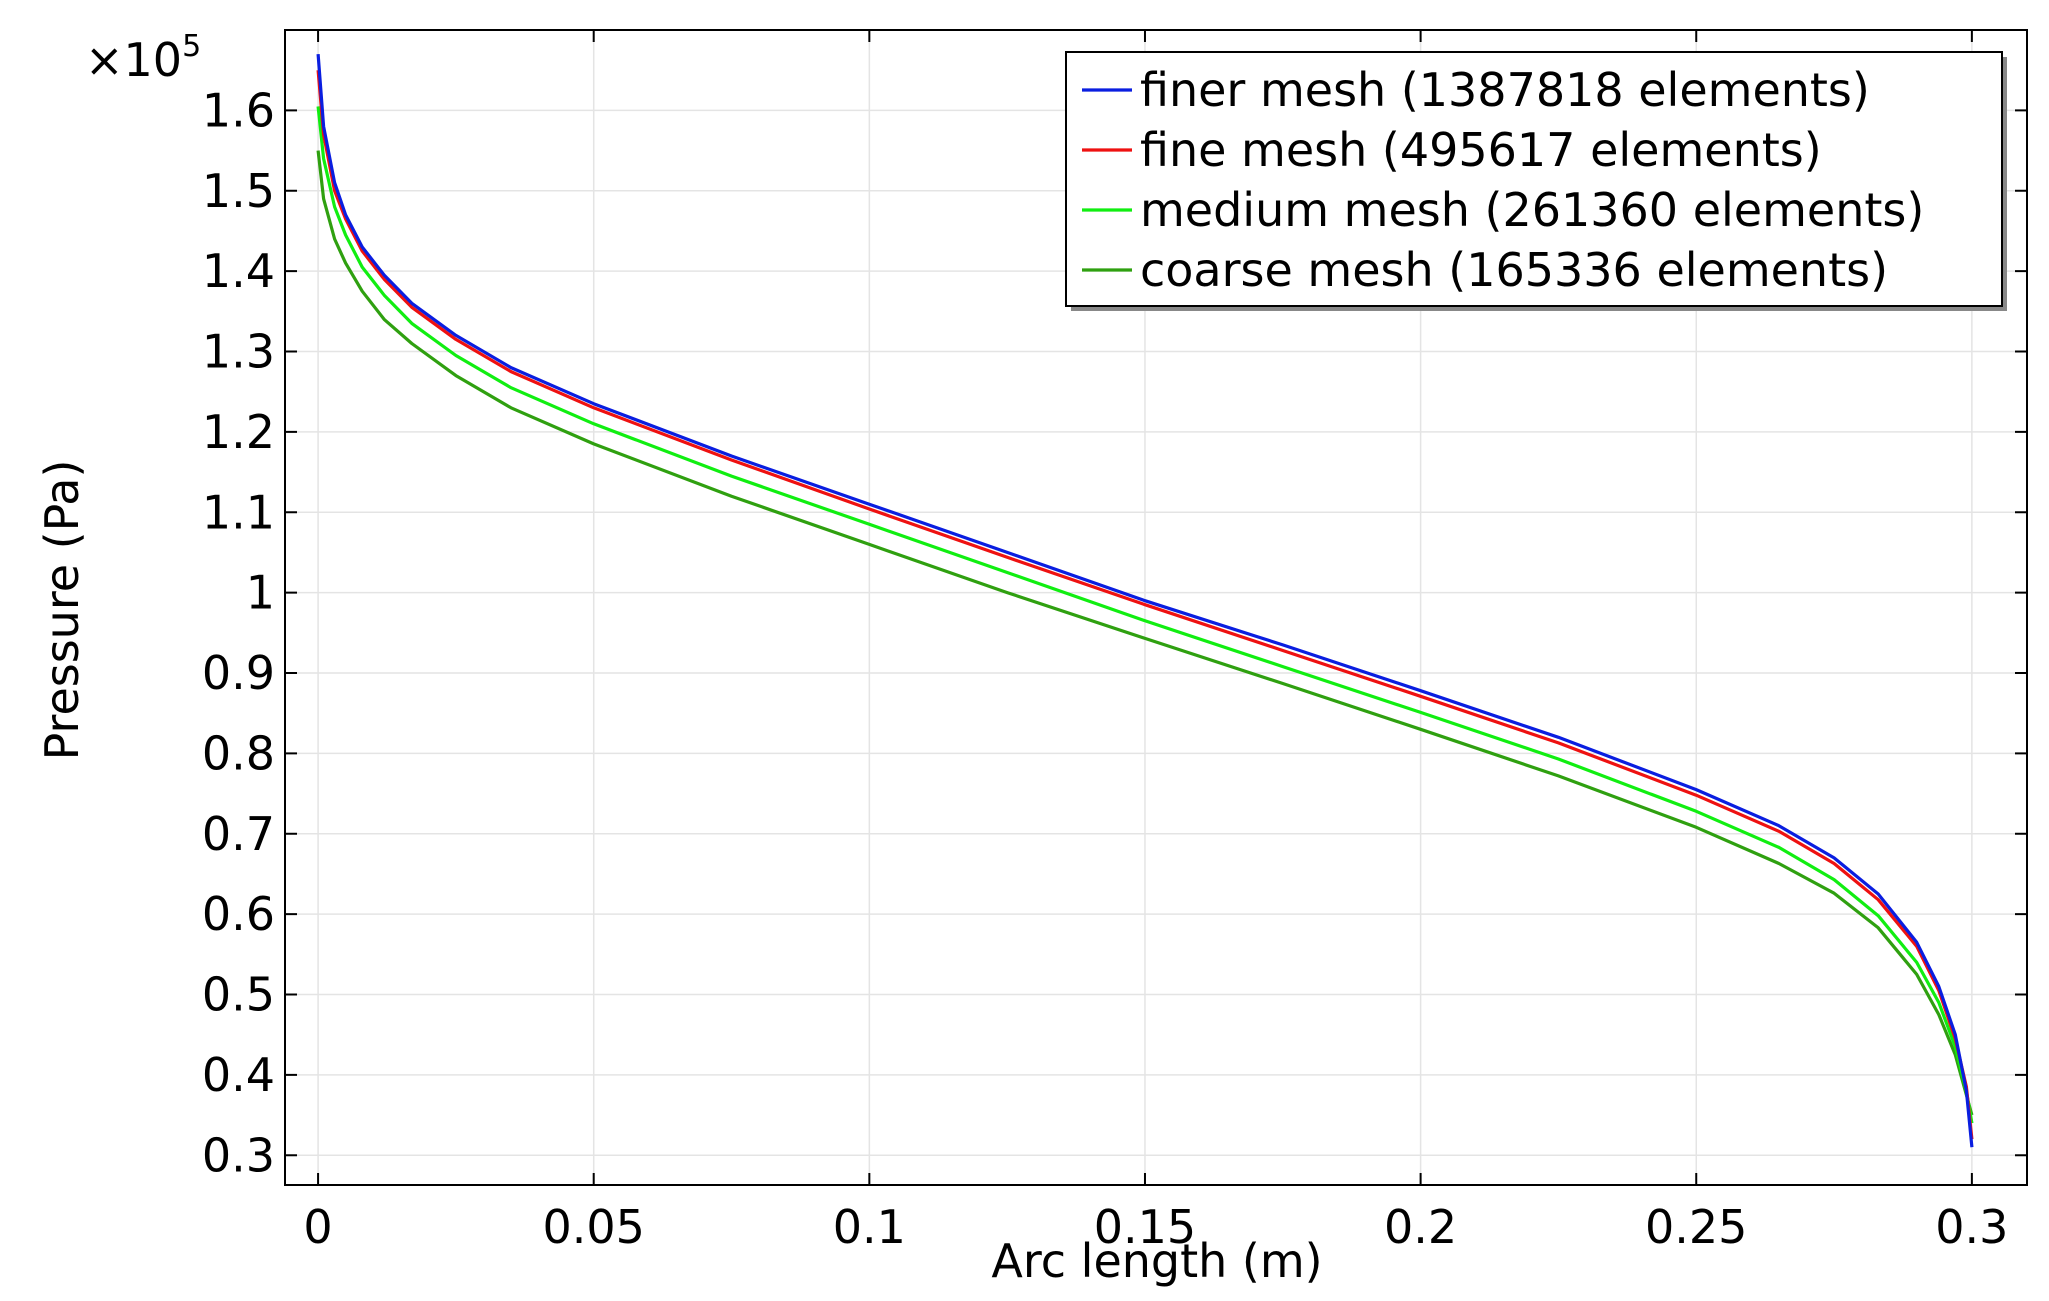  I want to click on x-axis-title: Arc length (m), so click(1156, 1261).